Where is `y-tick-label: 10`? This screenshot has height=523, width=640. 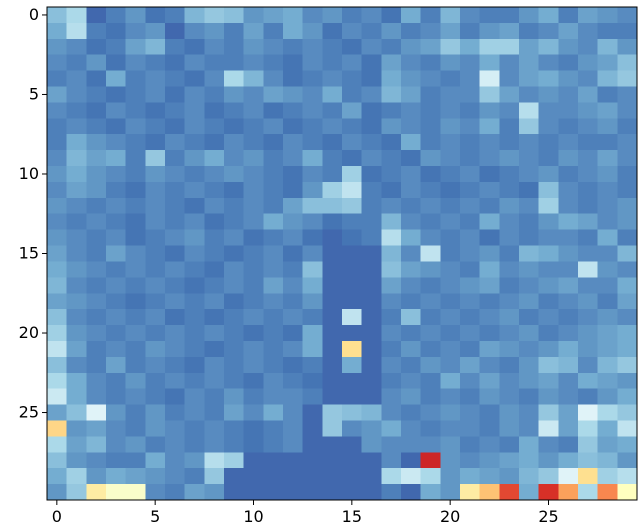 y-tick-label: 10 is located at coordinates (29, 173).